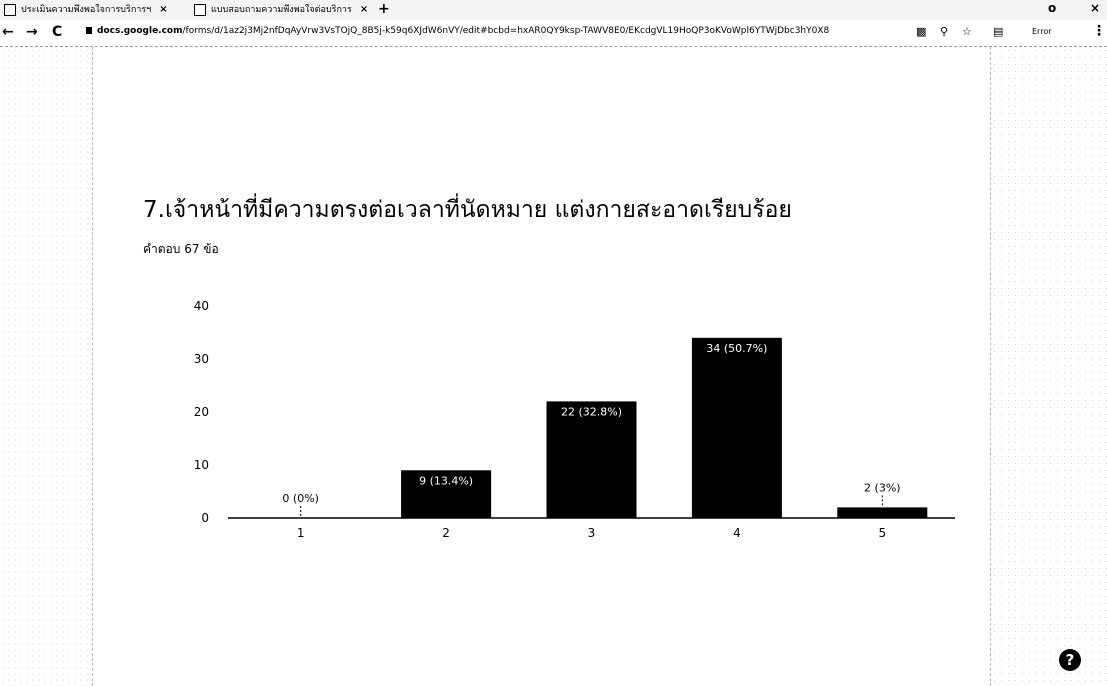  Describe the element at coordinates (1052, 8) in the screenshot. I see `maximize-icon: o` at that location.